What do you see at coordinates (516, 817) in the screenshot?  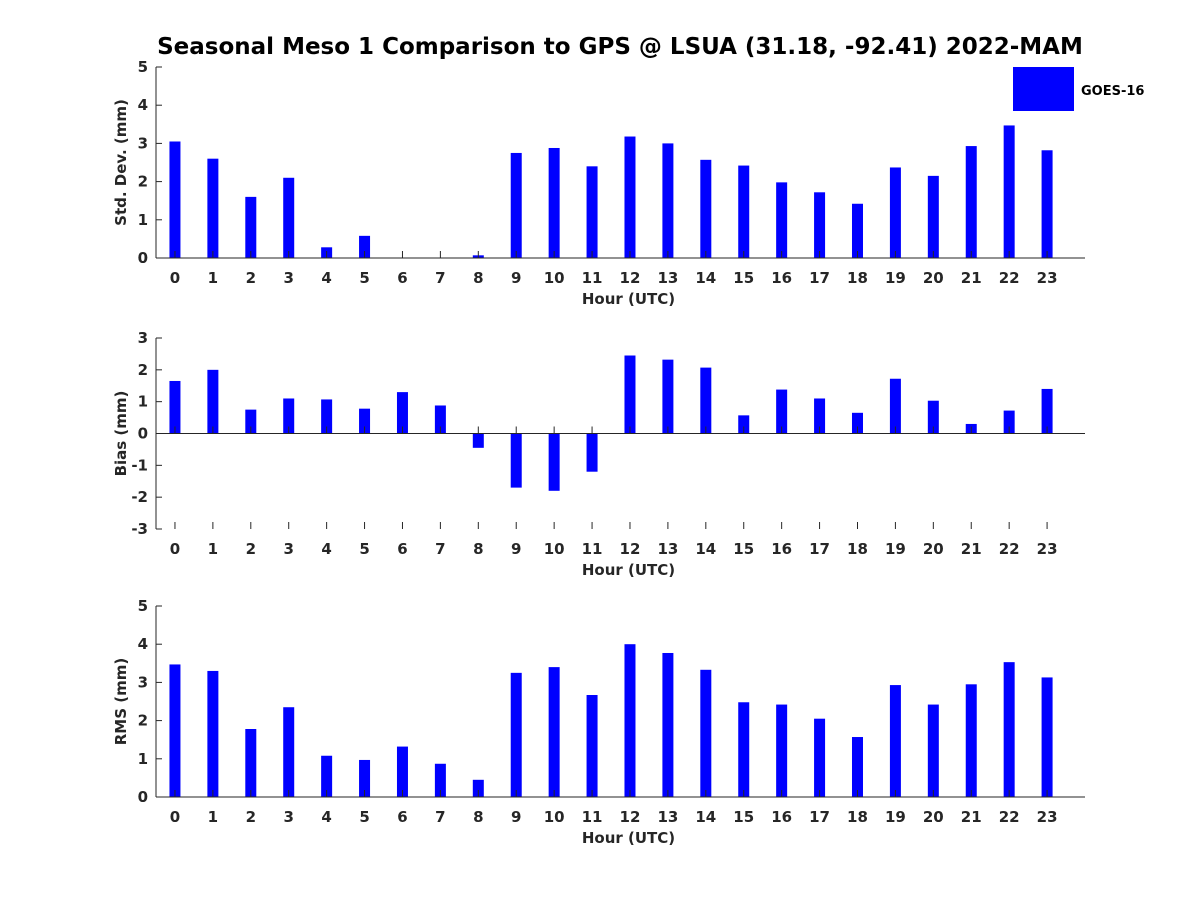 I see `x-tick-label: 9` at bounding box center [516, 817].